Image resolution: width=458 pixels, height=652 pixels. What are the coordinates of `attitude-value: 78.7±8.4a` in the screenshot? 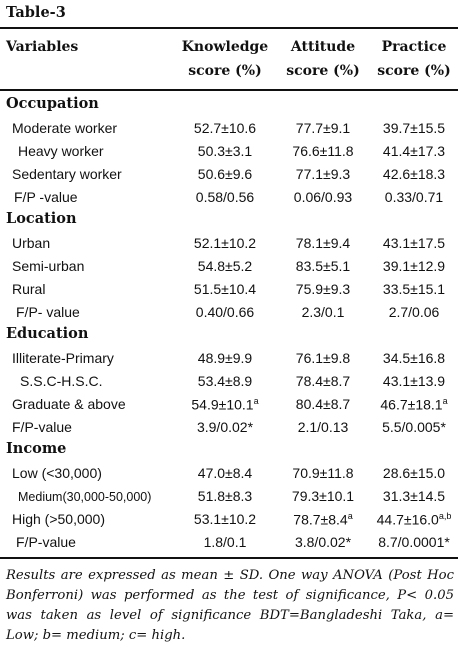 It's located at (323, 519).